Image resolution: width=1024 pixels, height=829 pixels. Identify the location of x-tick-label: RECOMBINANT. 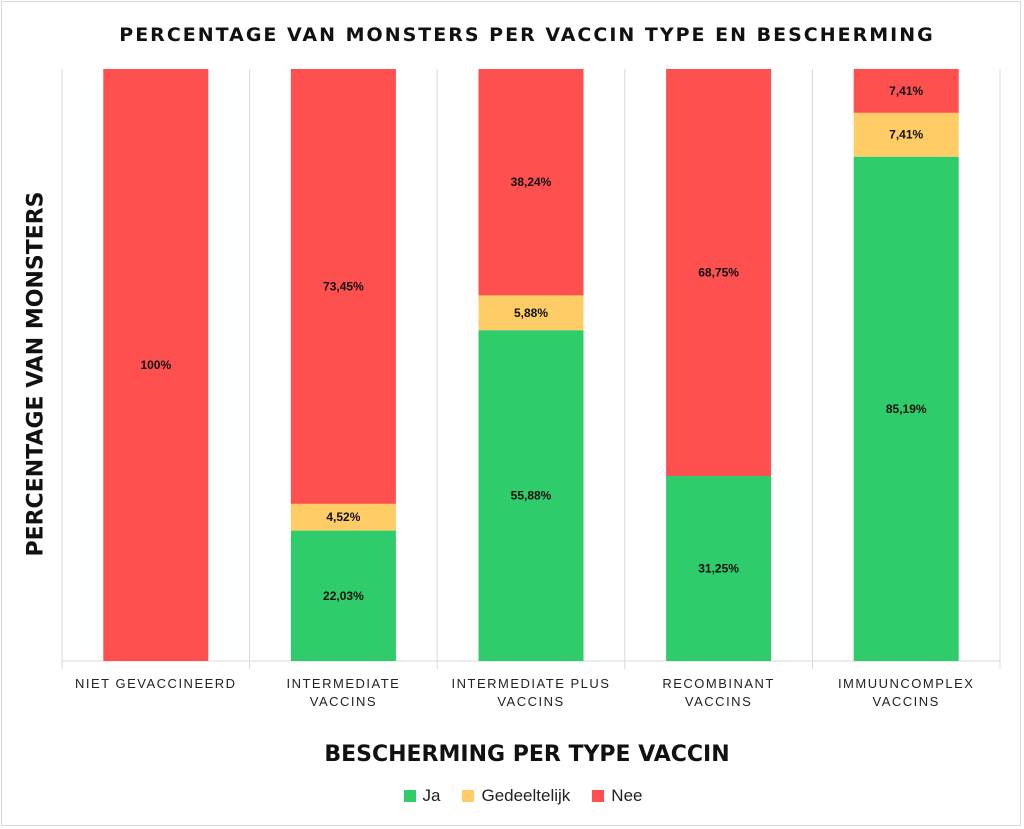
(718, 683).